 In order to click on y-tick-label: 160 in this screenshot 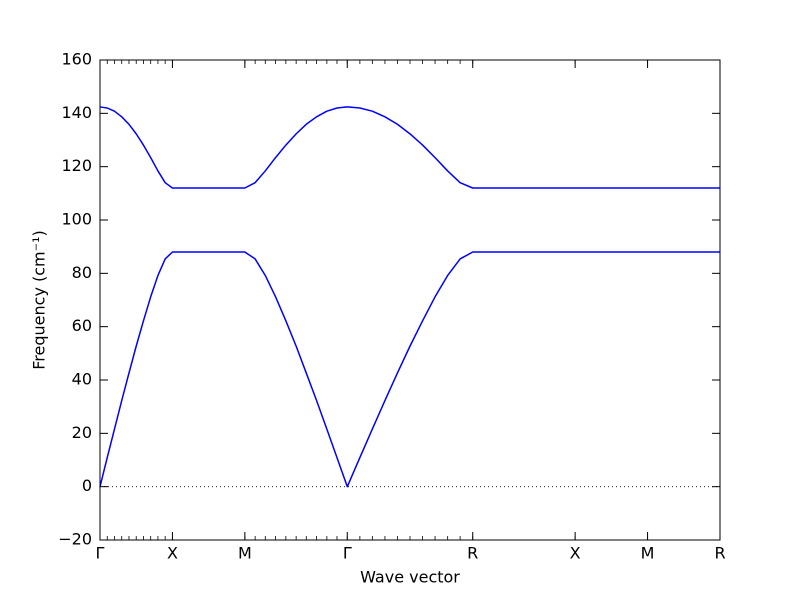, I will do `click(76, 59)`.